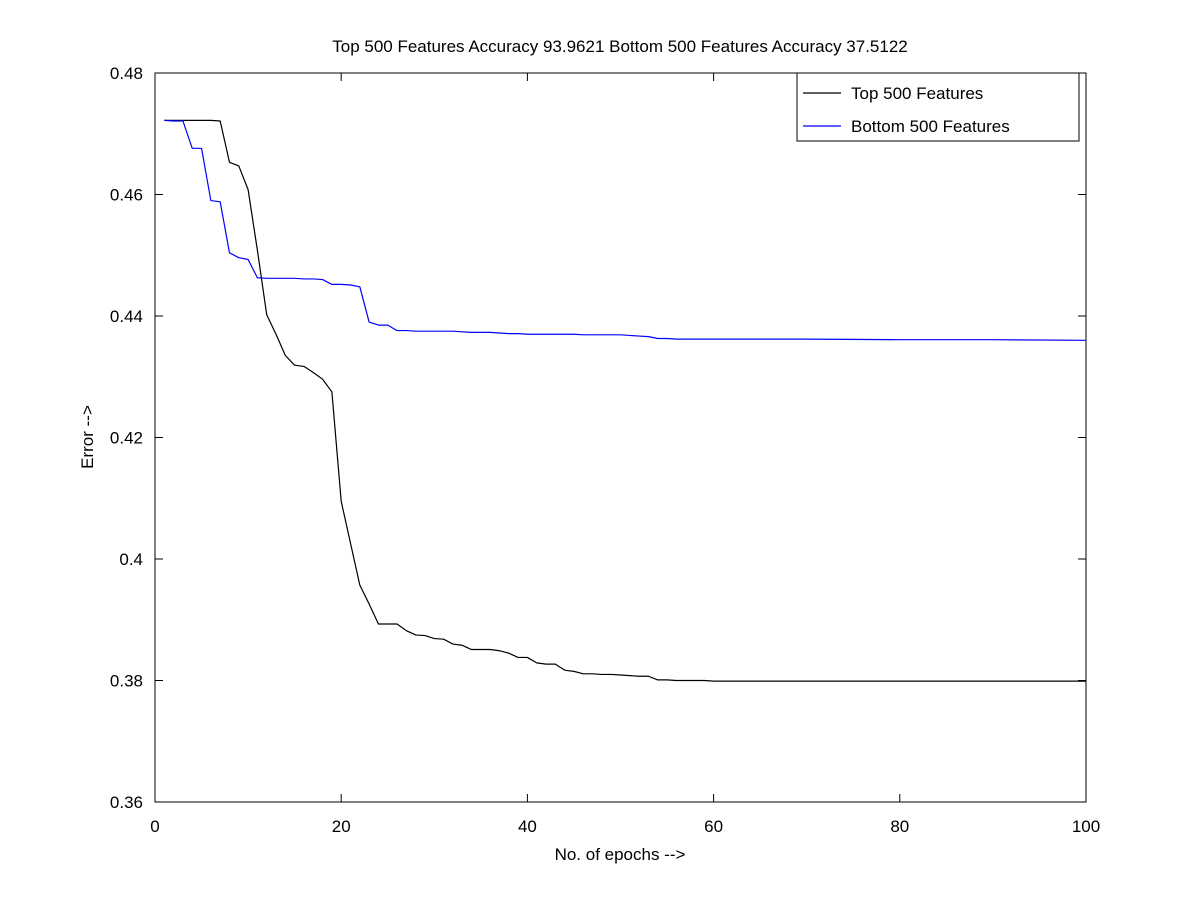 The width and height of the screenshot is (1200, 905). What do you see at coordinates (126, 73) in the screenshot?
I see `y-tick-label: 0.48` at bounding box center [126, 73].